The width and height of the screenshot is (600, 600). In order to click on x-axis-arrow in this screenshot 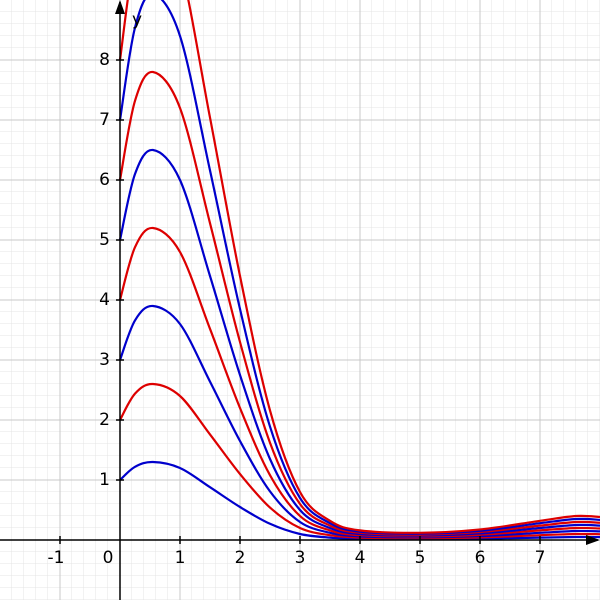, I will do `click(593, 540)`.